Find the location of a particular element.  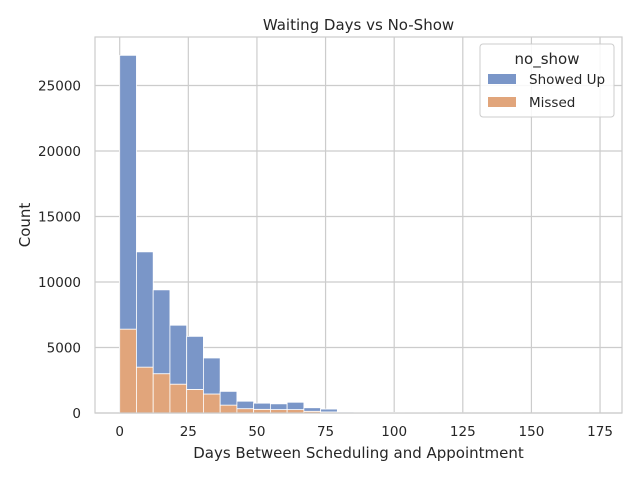

x-tick-label: 0 is located at coordinates (119, 432).